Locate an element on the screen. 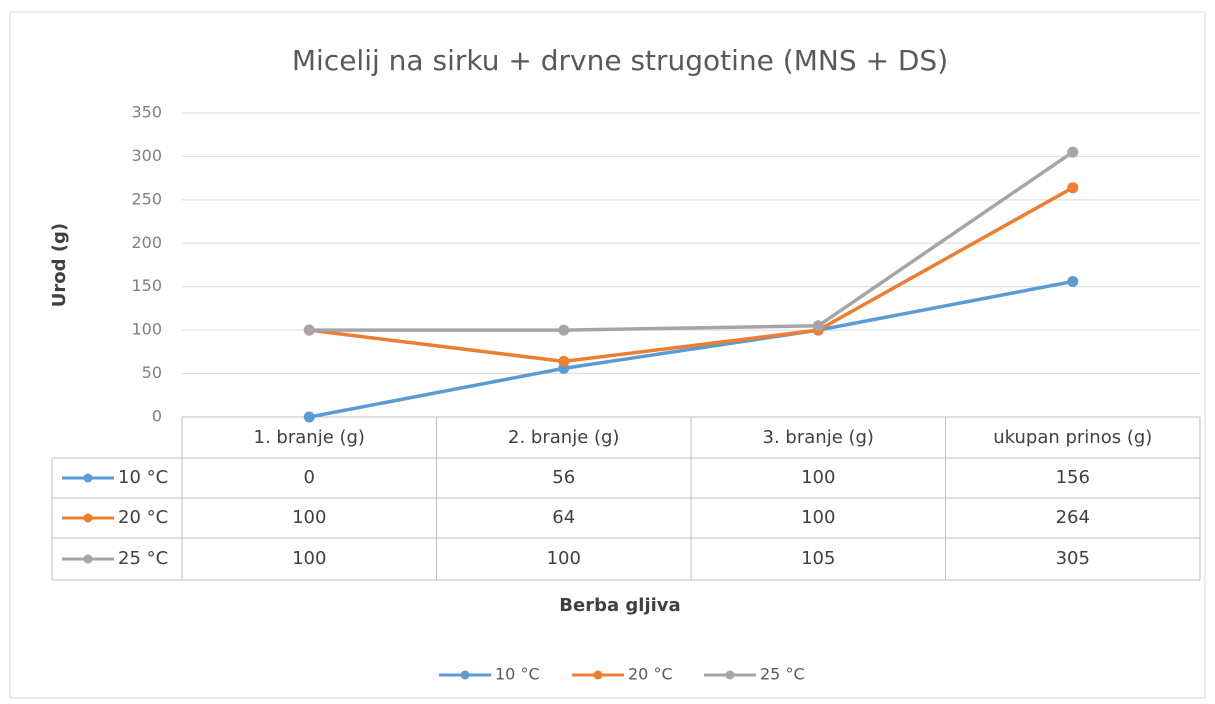 The image size is (1215, 704). table-cell: 305 is located at coordinates (1073, 558).